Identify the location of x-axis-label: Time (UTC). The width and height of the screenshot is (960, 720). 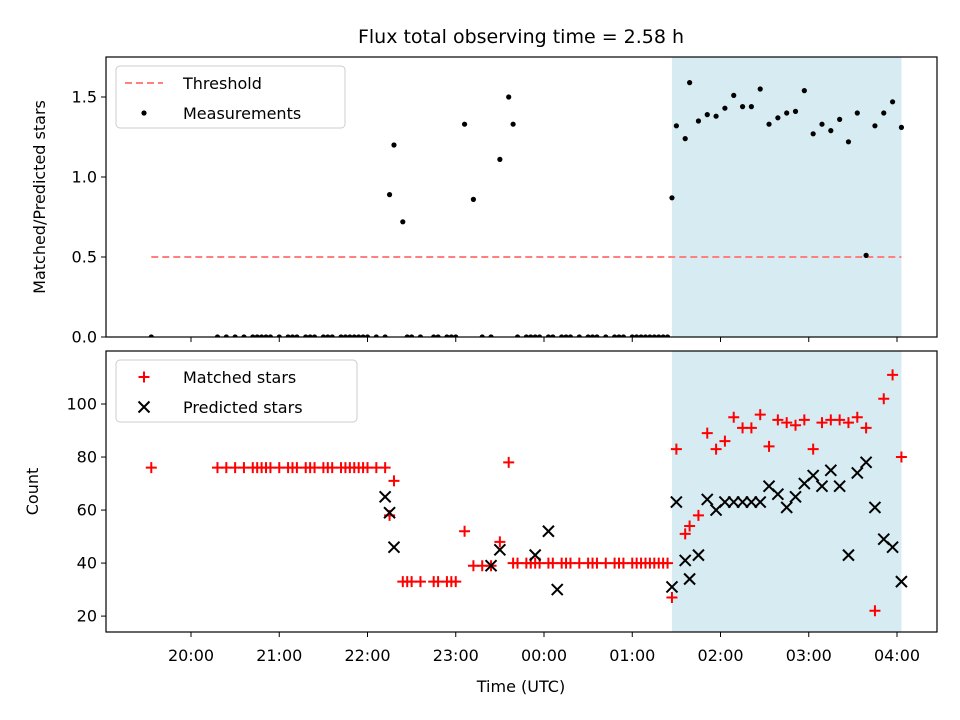
(520, 686).